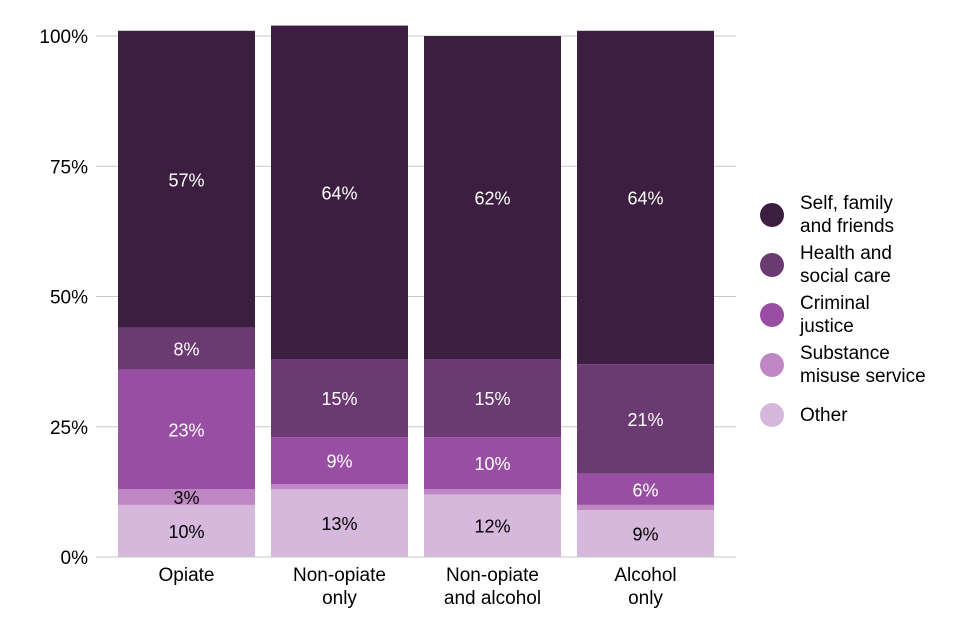  I want to click on legend-label: Criminal justice, so click(835, 315).